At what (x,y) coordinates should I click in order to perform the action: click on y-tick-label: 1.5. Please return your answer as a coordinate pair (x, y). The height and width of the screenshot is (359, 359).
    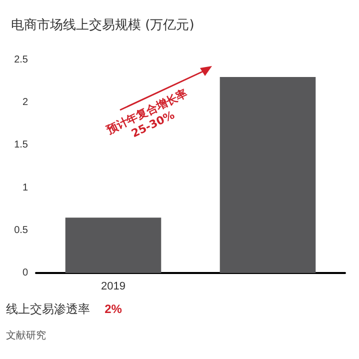
    Looking at the image, I should click on (21, 145).